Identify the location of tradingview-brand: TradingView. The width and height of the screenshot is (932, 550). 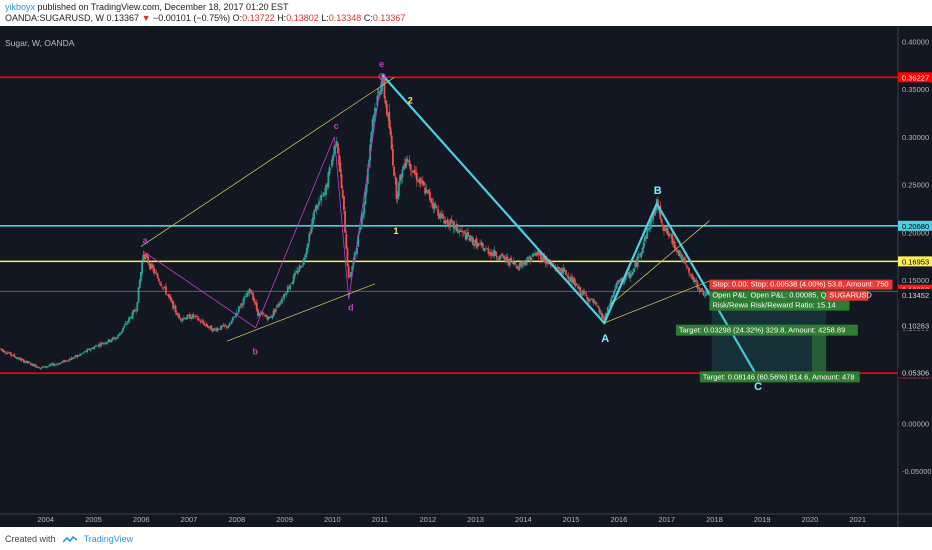
(108, 539).